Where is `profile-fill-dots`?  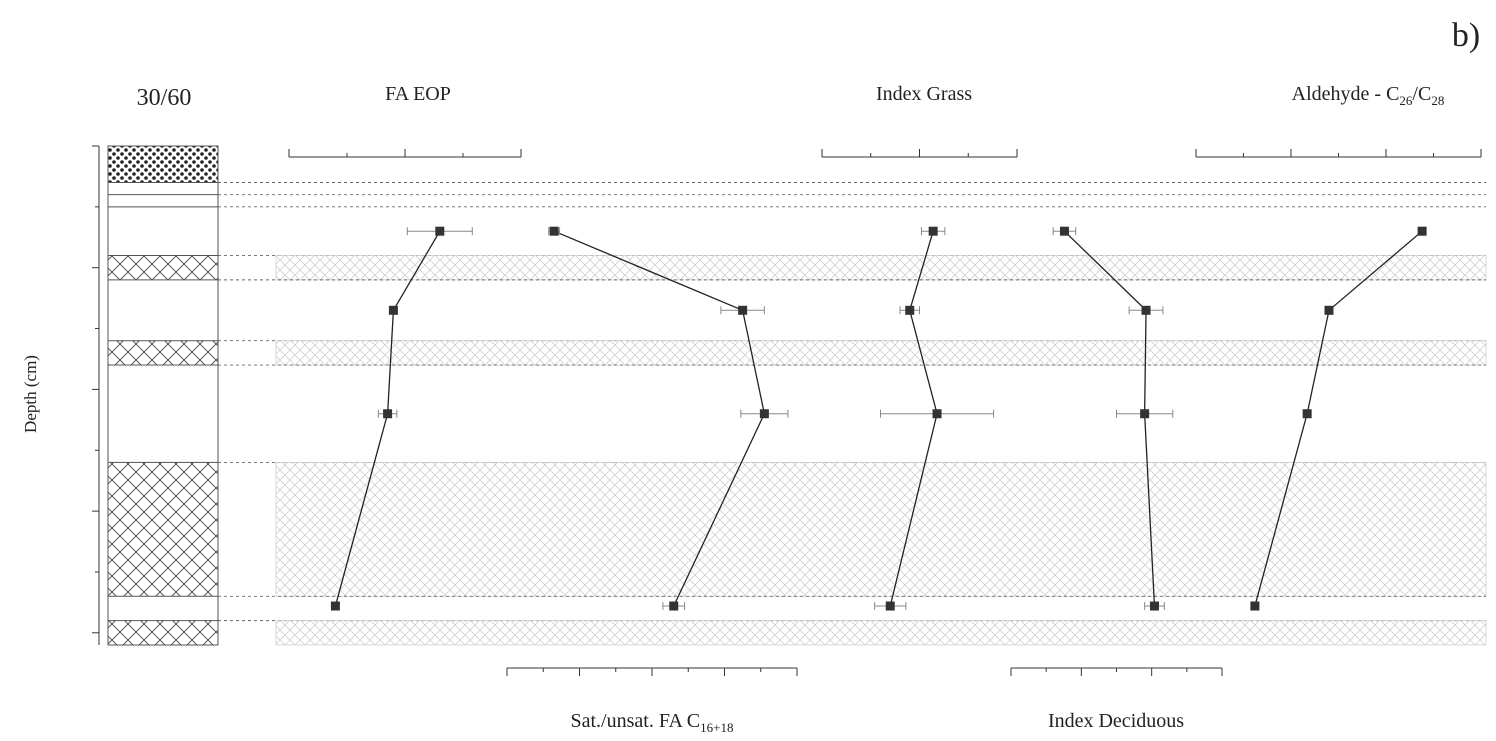
profile-fill-dots is located at coordinates (163, 164).